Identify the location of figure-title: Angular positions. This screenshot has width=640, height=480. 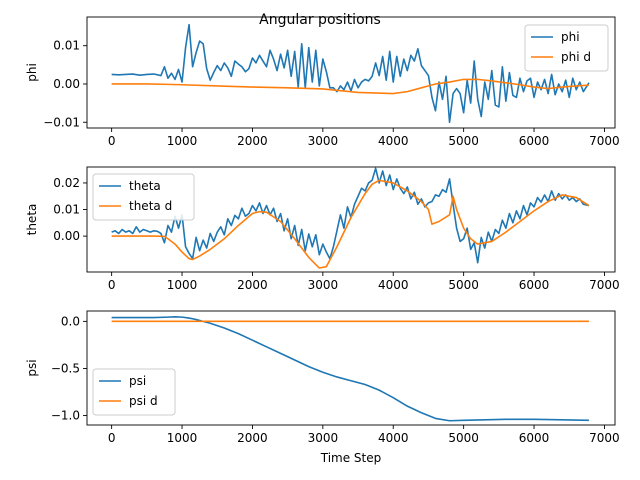
(320, 20).